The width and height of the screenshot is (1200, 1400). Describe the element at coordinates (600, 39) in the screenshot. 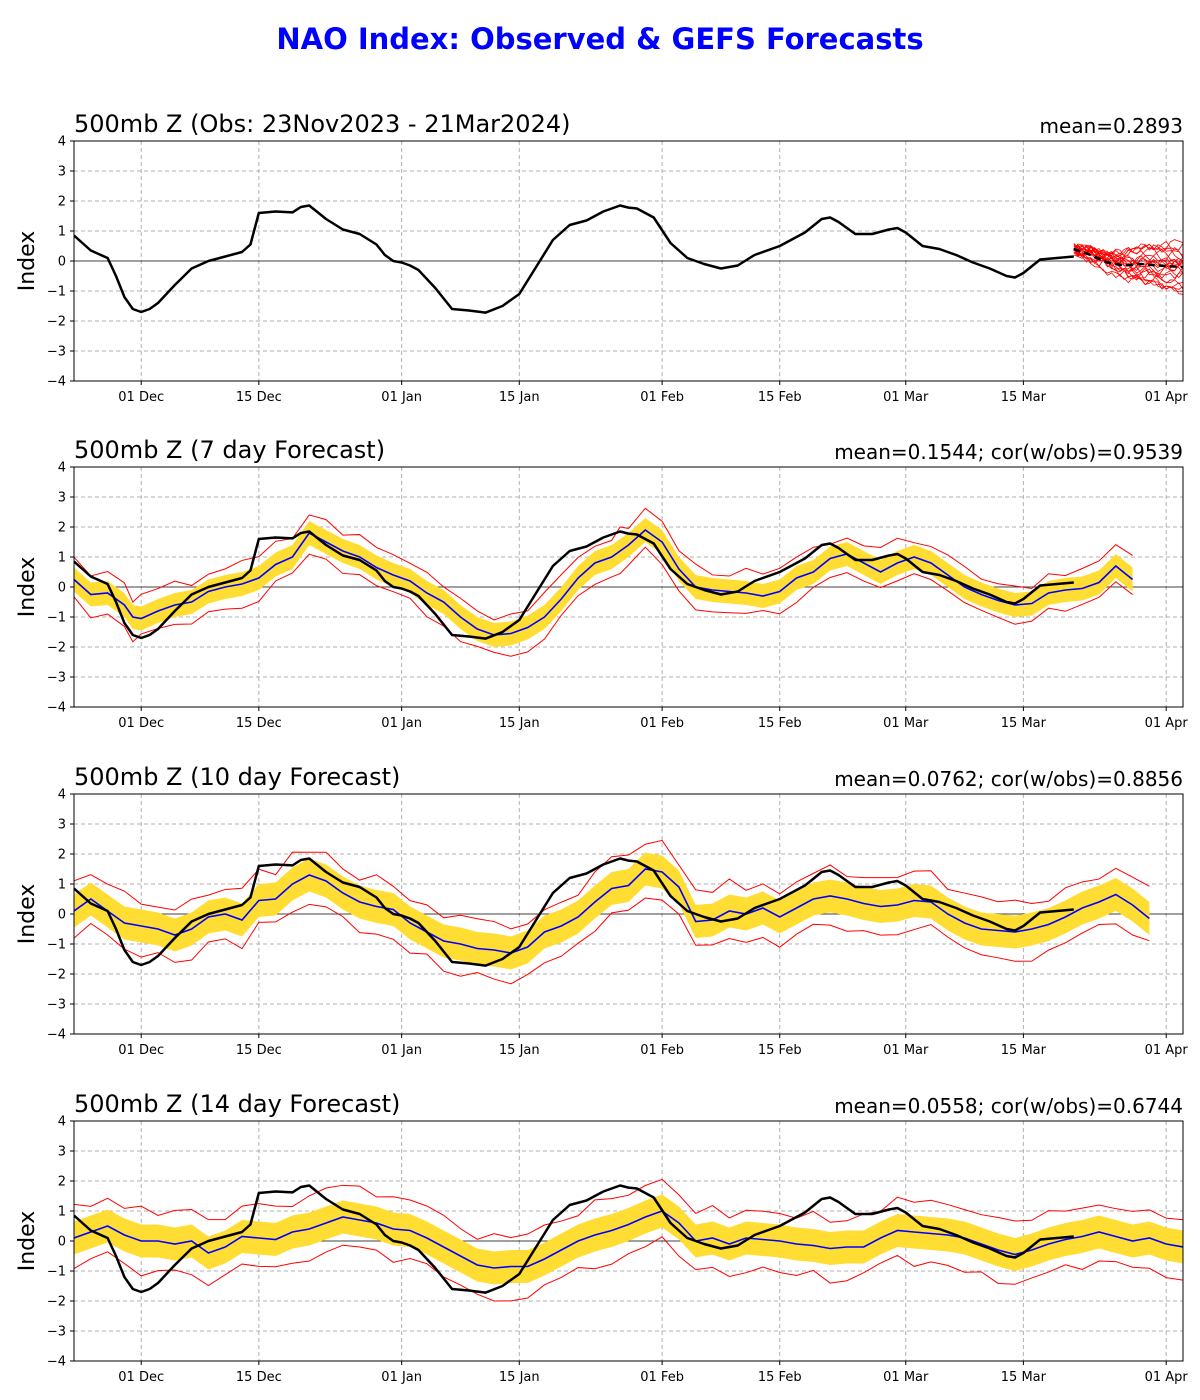

I see `main-title: NAO Index: Observed & GEFS Forecasts` at that location.